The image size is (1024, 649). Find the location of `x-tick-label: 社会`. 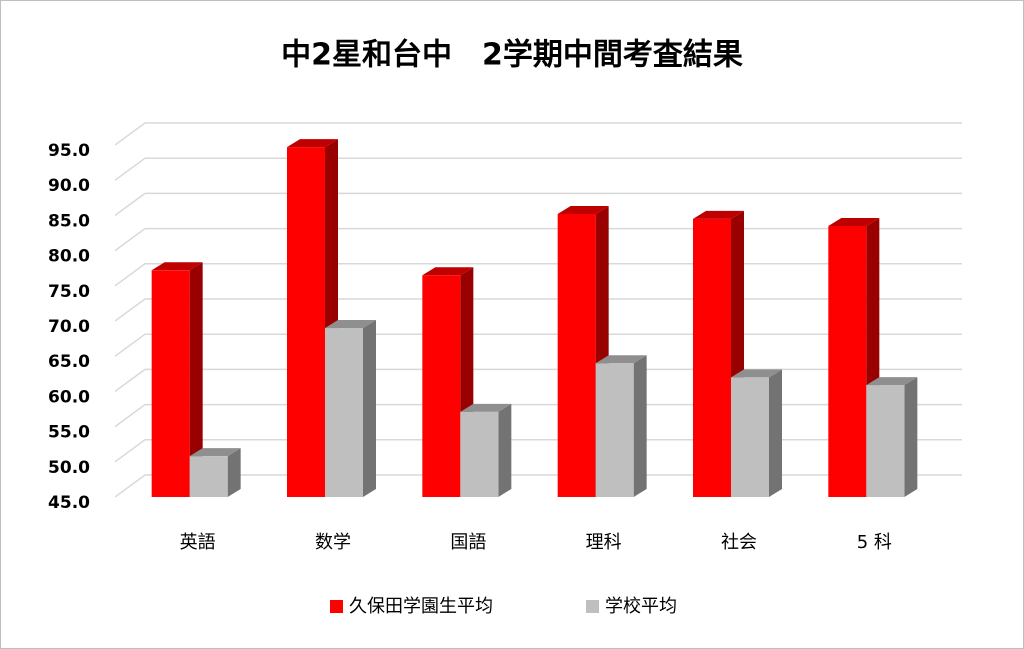

x-tick-label: 社会 is located at coordinates (739, 542).